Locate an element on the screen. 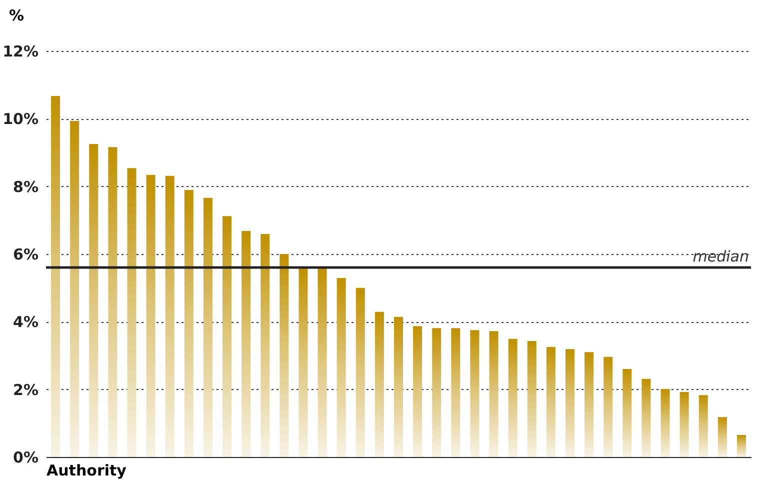  y-tick-label: 4% is located at coordinates (25, 322).